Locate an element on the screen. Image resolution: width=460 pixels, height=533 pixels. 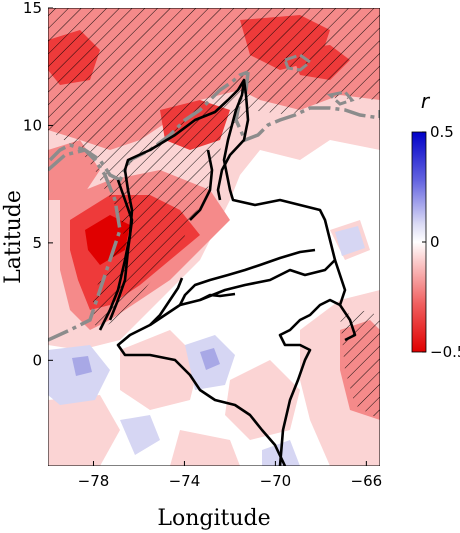
colorbar-tick-label: −0.5 is located at coordinates (445, 352).